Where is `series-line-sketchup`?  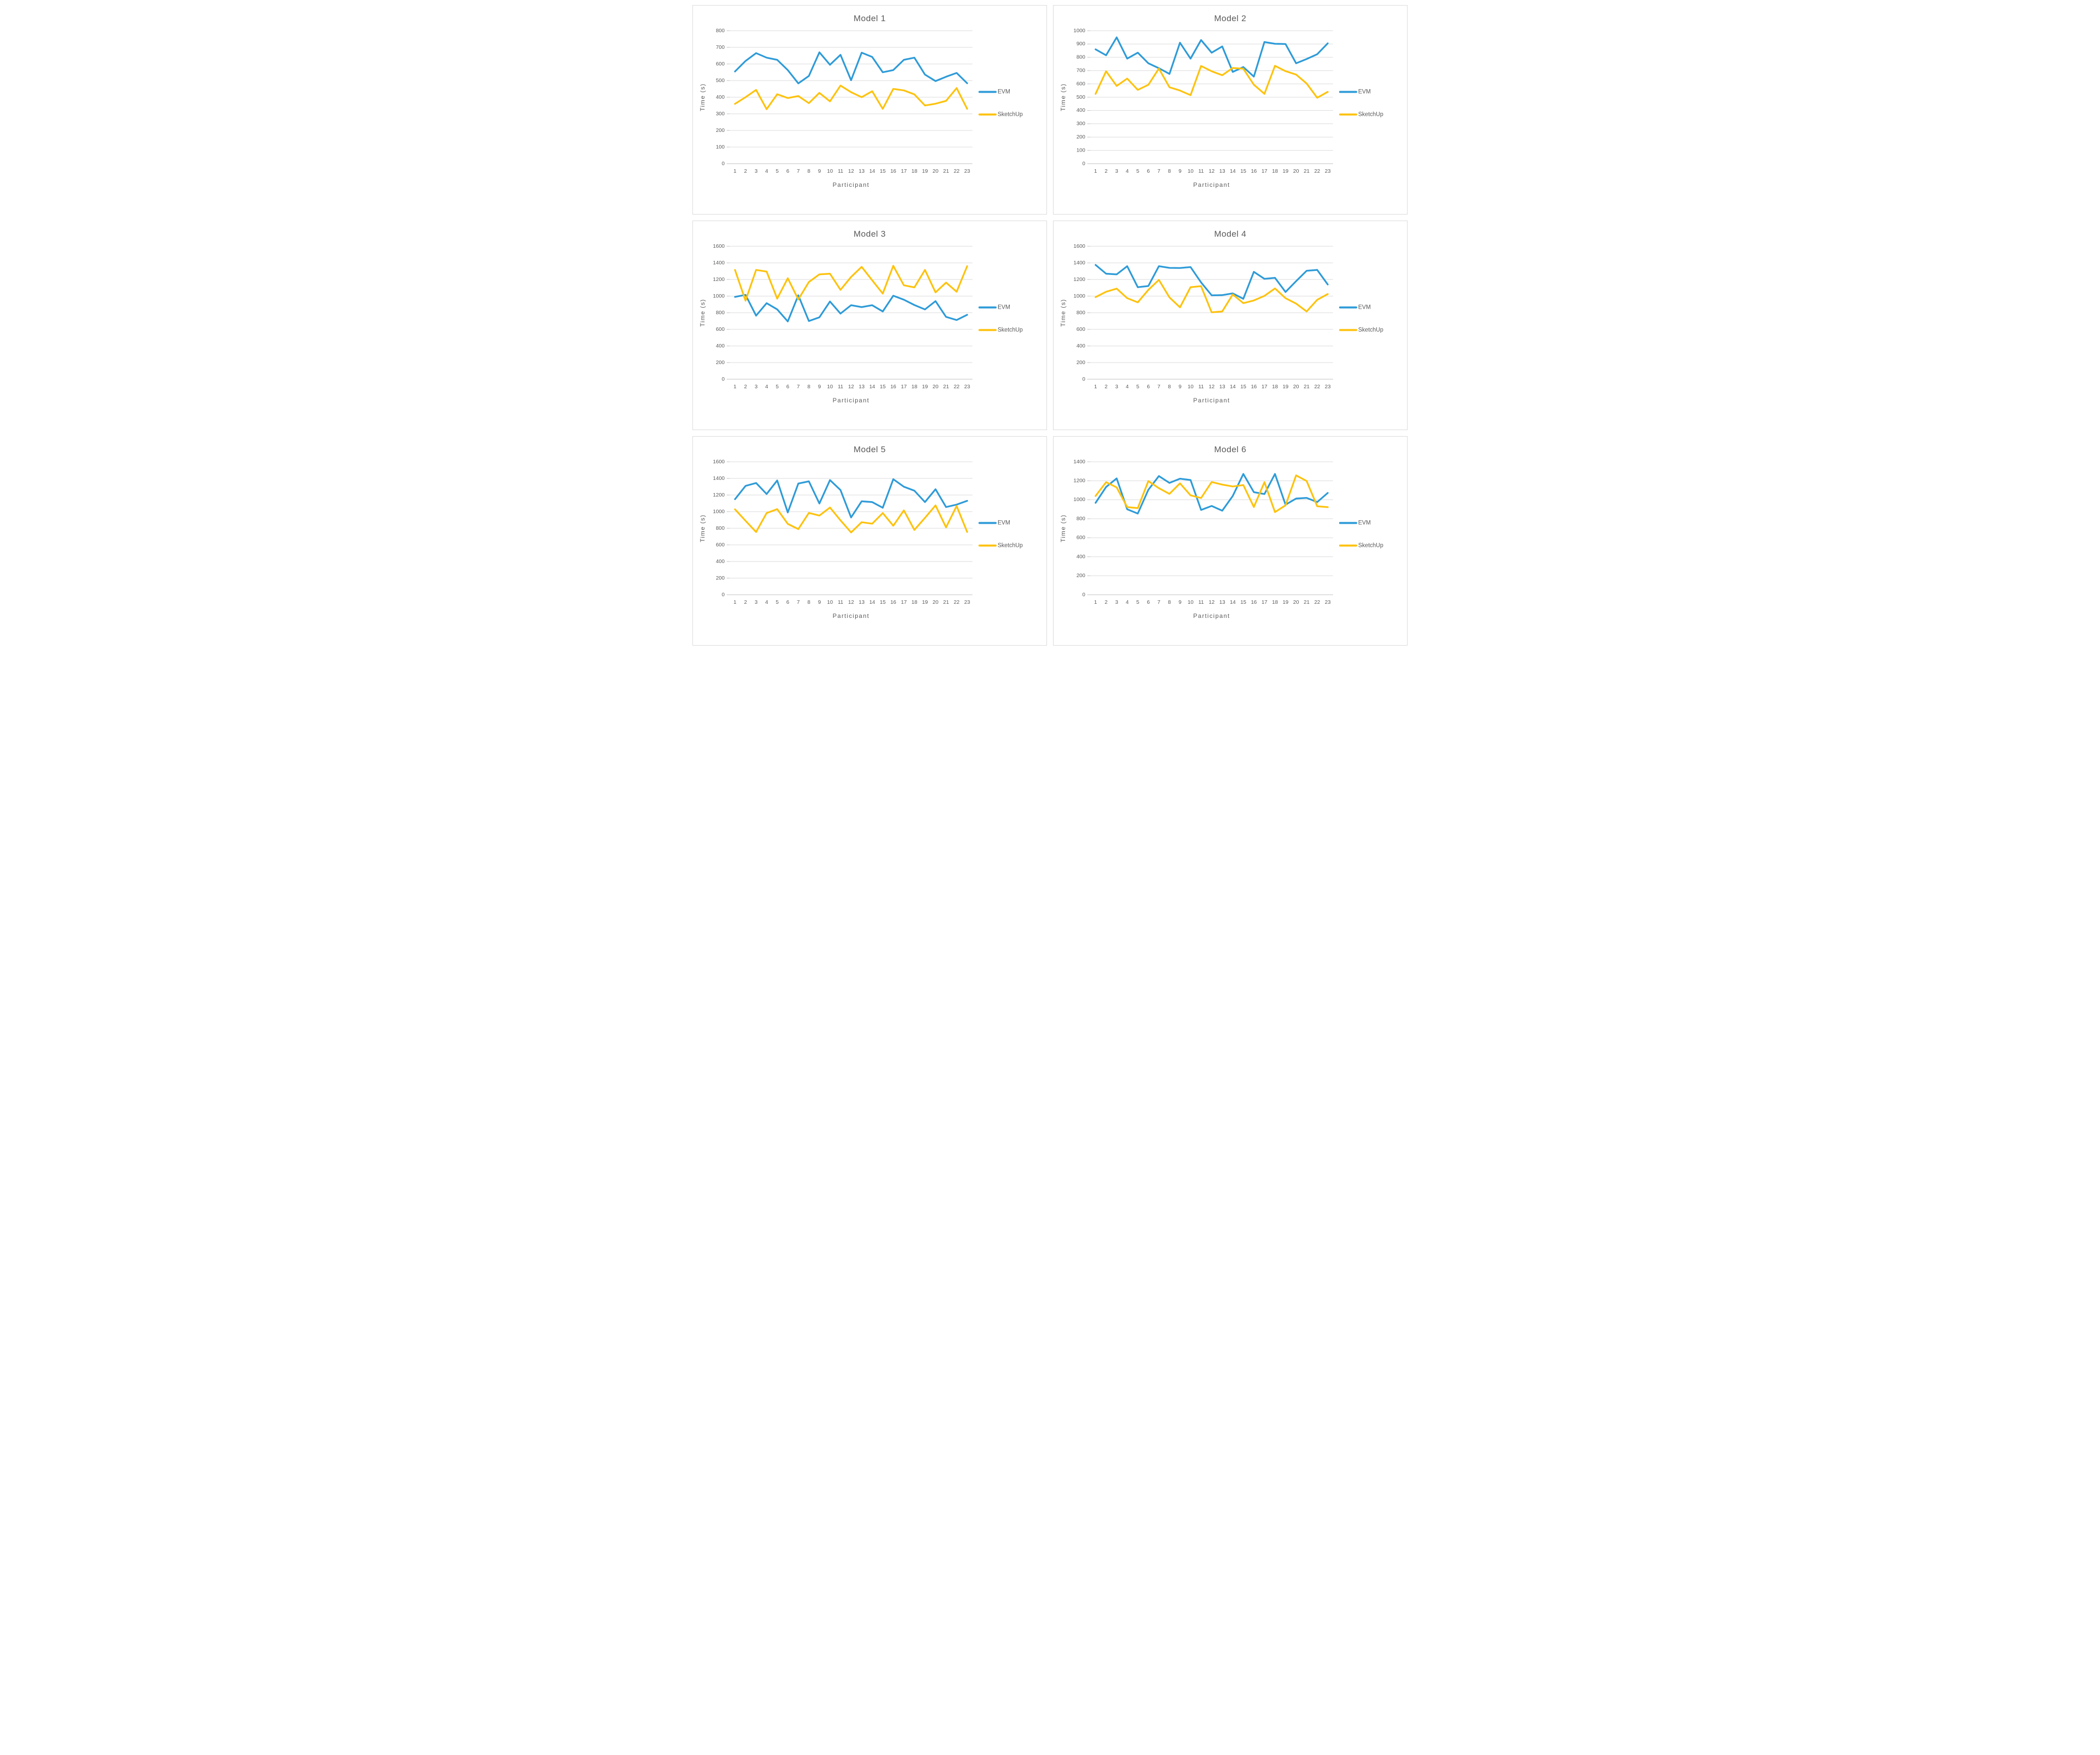 series-line-sketchup is located at coordinates (1211, 296).